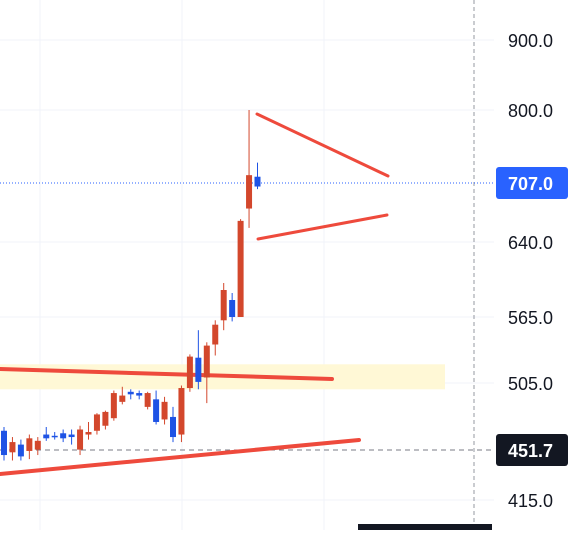 Image resolution: width=572 pixels, height=535 pixels. Describe the element at coordinates (530, 501) in the screenshot. I see `price-tick-label: 415.0` at that location.